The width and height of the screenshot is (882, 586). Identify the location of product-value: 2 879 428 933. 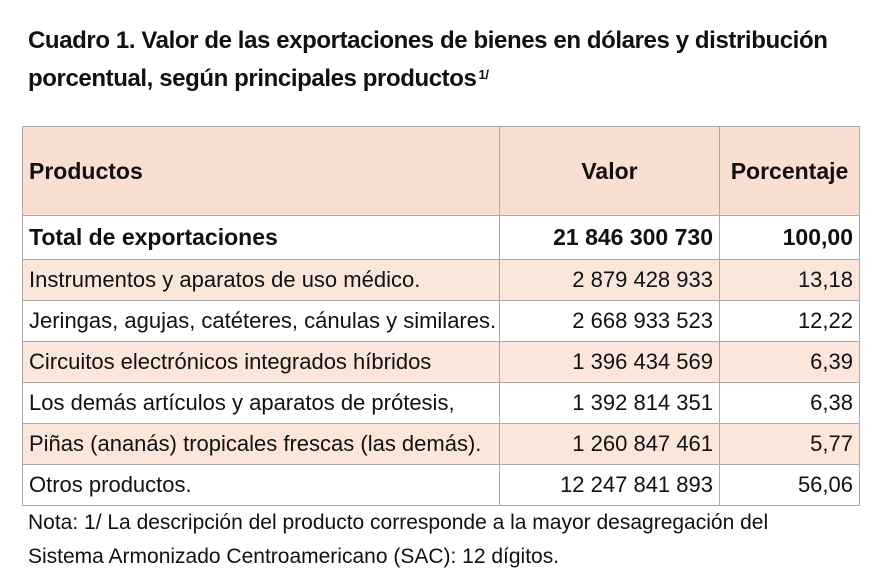
(609, 280).